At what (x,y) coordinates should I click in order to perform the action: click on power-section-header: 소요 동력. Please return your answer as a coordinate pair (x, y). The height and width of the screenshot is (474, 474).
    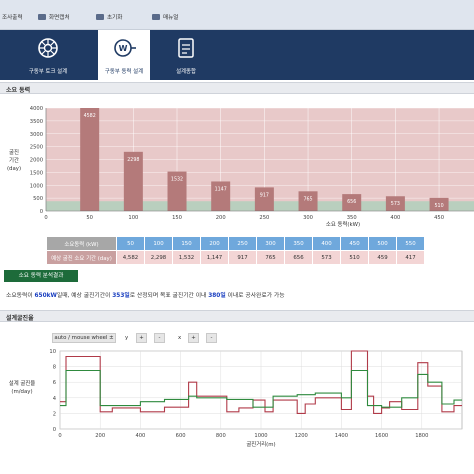
    Looking at the image, I should click on (237, 88).